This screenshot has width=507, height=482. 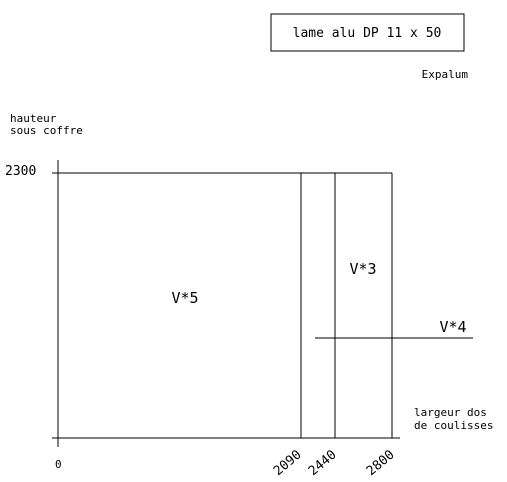 I want to click on x-axis-tick-2090: 2090, so click(x=288, y=463).